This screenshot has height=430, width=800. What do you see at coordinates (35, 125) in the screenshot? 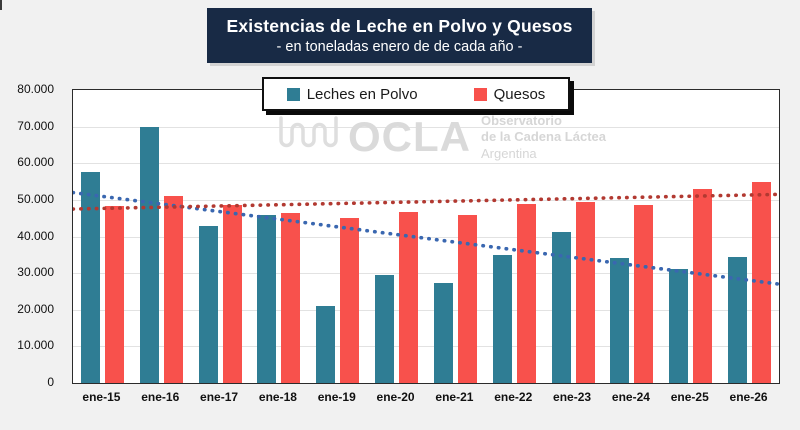
I see `y-axis-label: 70.000` at bounding box center [35, 125].